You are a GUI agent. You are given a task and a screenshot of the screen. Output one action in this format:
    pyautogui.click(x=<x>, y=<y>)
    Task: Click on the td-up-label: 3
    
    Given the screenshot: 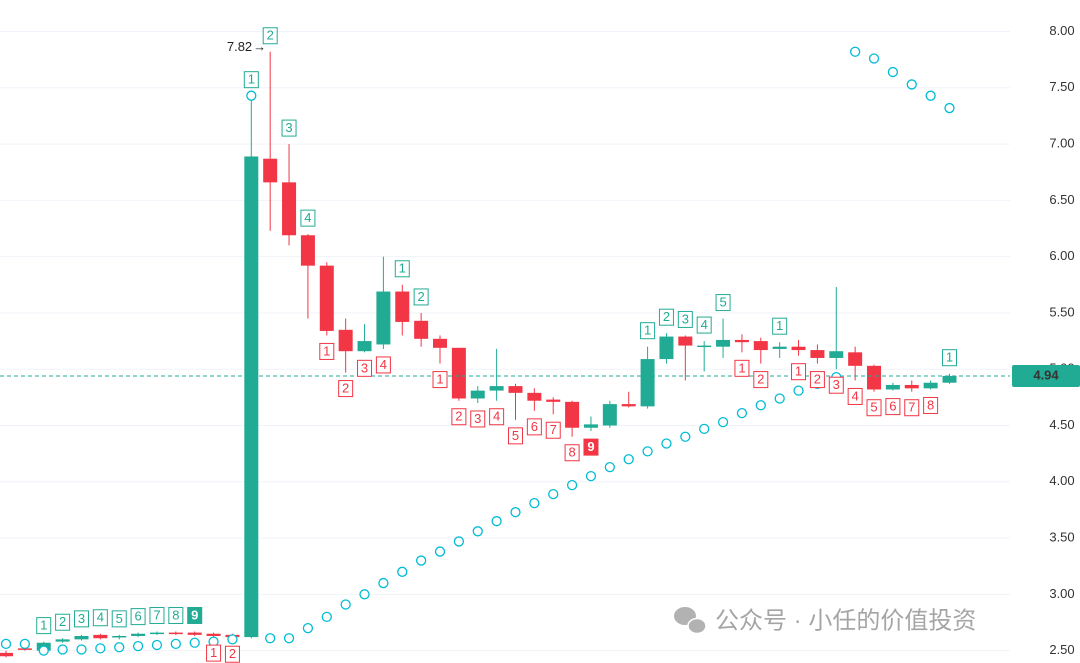 What is the action you would take?
    pyautogui.click(x=289, y=128)
    